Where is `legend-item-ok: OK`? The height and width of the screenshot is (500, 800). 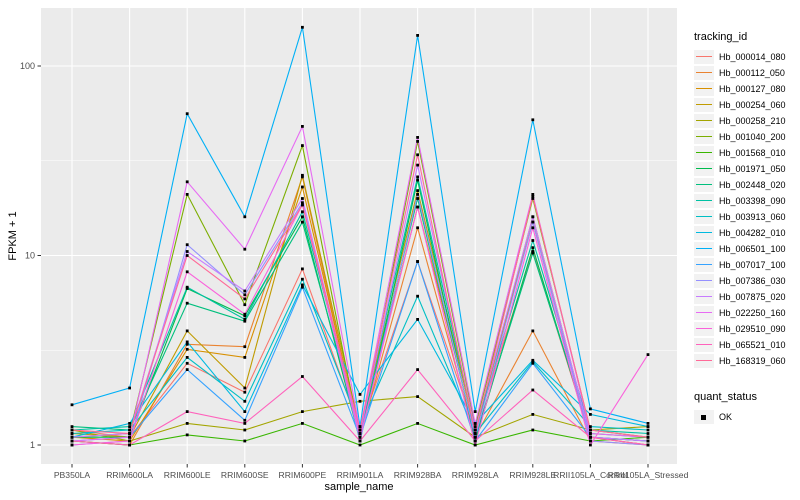 legend-item-ok: OK is located at coordinates (747, 417).